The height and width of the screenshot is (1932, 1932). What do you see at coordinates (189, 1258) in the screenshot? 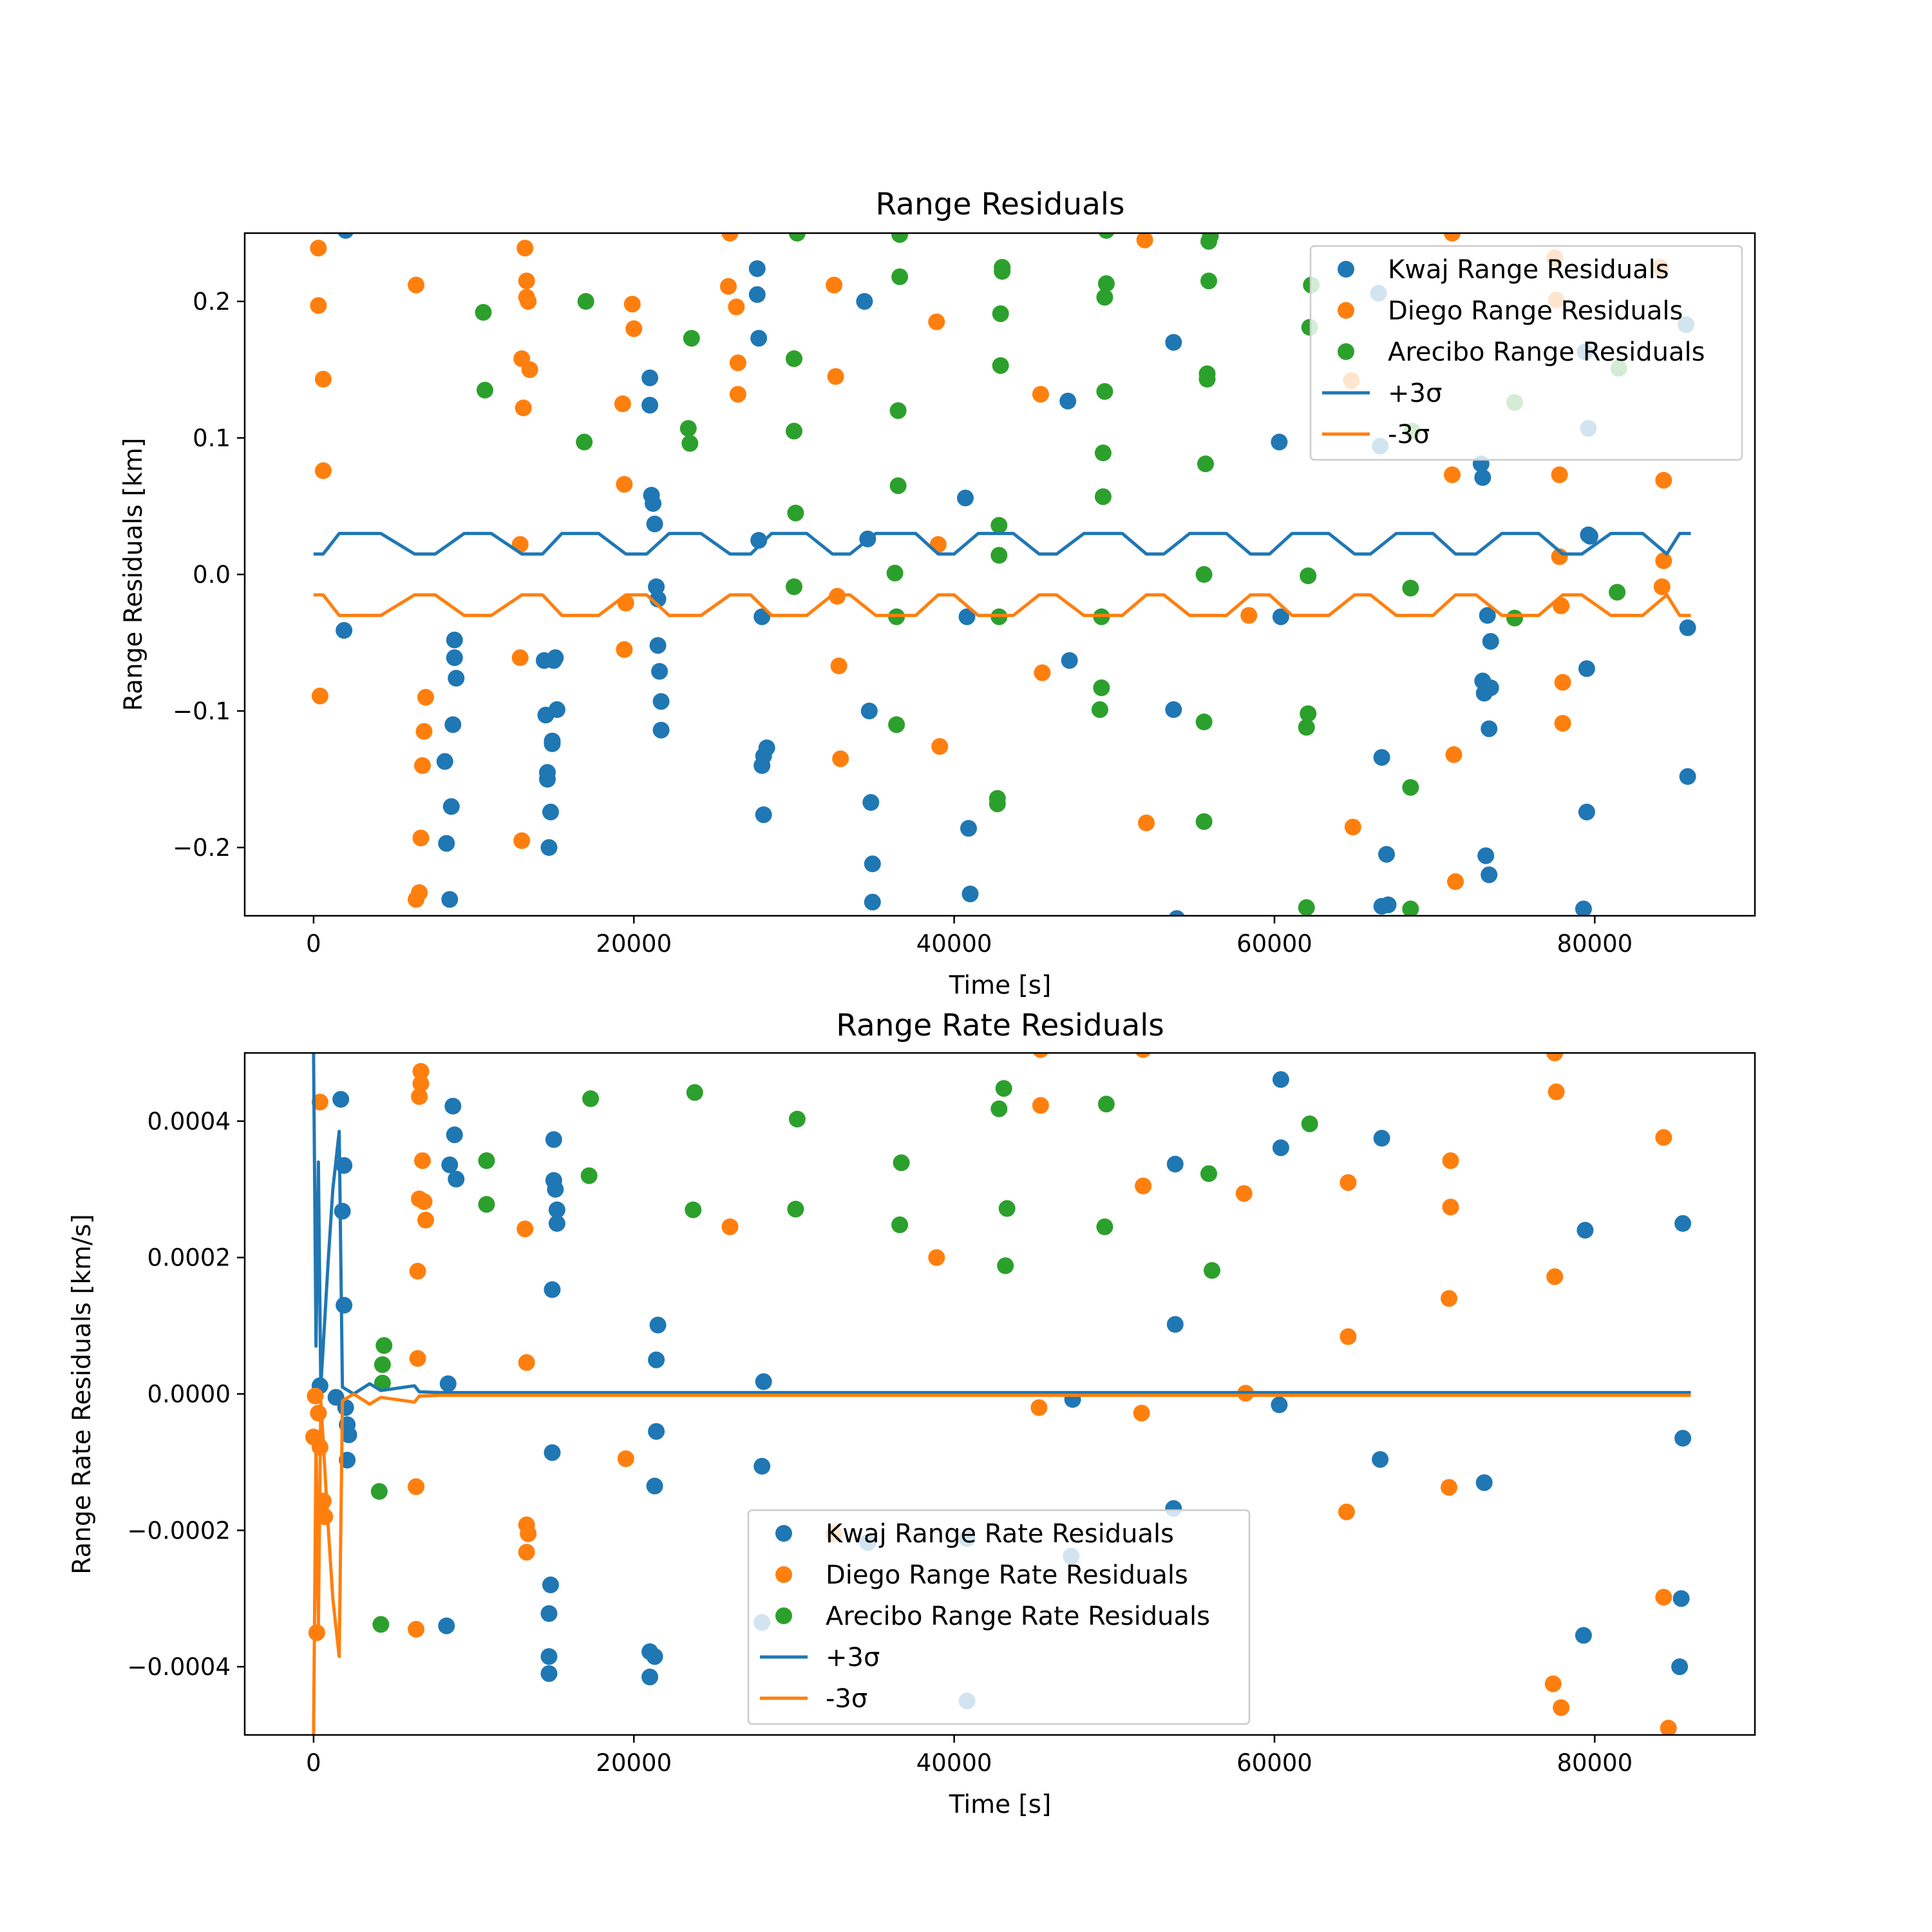
I see `y-tick-label: 0.0002` at bounding box center [189, 1258].